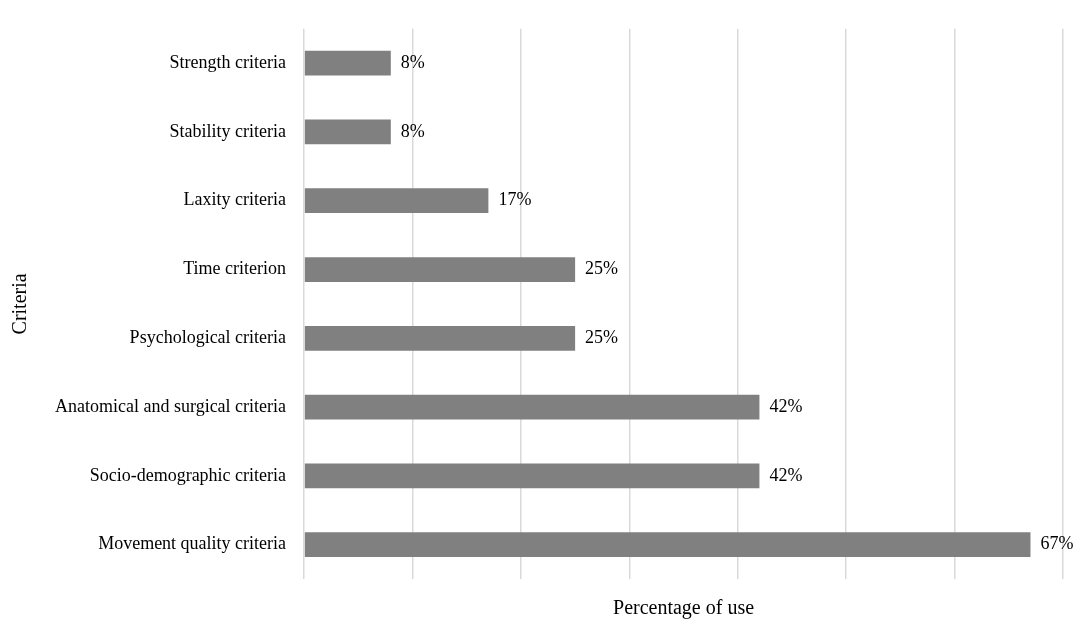 The height and width of the screenshot is (625, 1088). I want to click on y-tick-label: Movement quality criteria, so click(192, 543).